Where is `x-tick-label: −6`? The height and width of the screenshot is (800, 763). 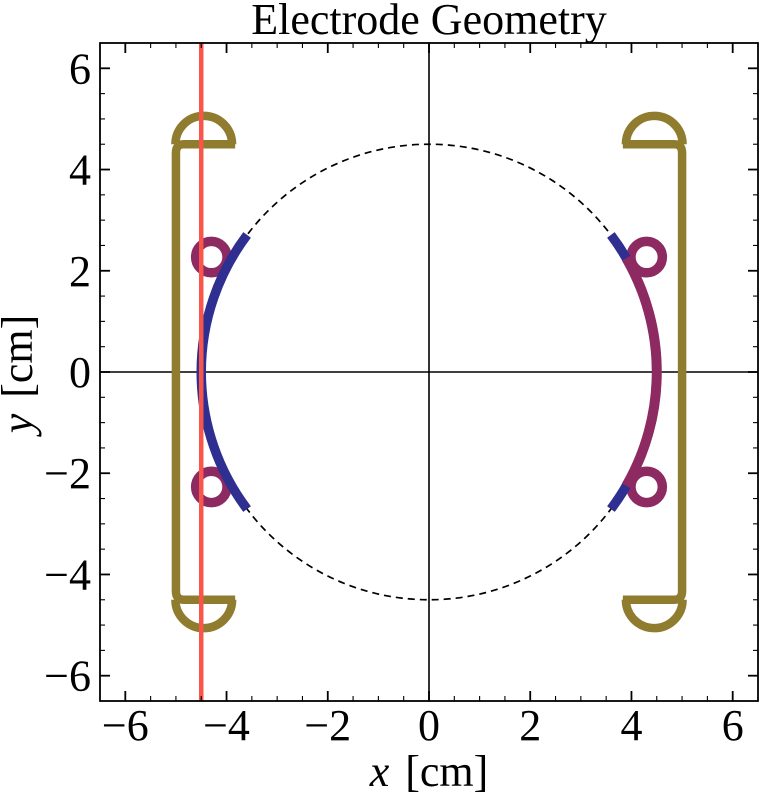 x-tick-label: −6 is located at coordinates (125, 725).